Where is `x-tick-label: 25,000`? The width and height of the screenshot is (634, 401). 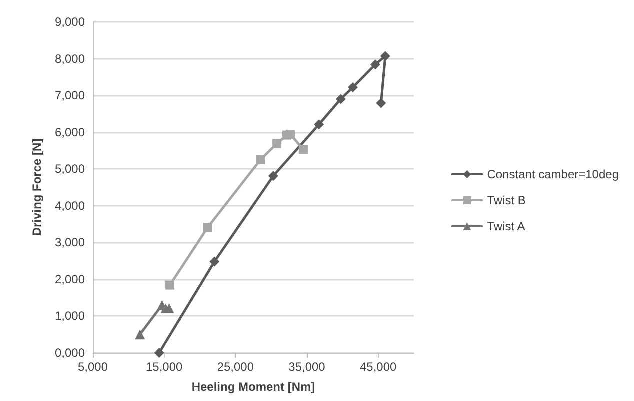
x-tick-label: 25,000 is located at coordinates (235, 367).